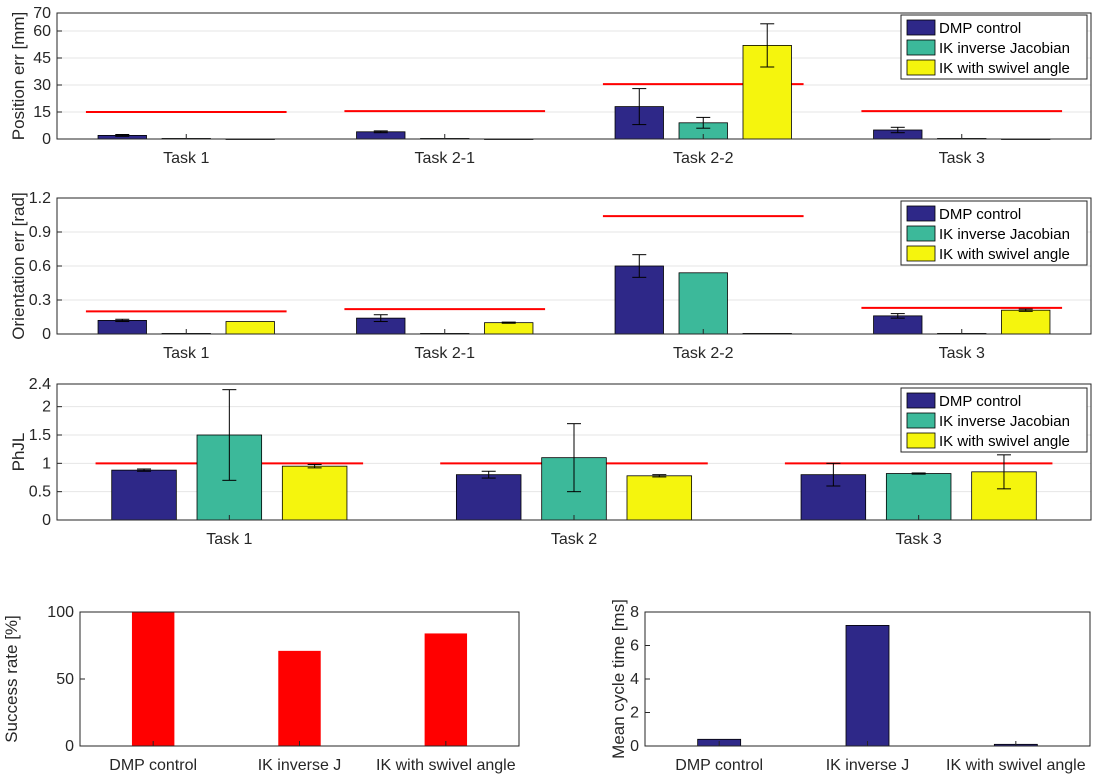 This screenshot has width=1102, height=777. I want to click on y-tick-label: 60, so click(42, 31).